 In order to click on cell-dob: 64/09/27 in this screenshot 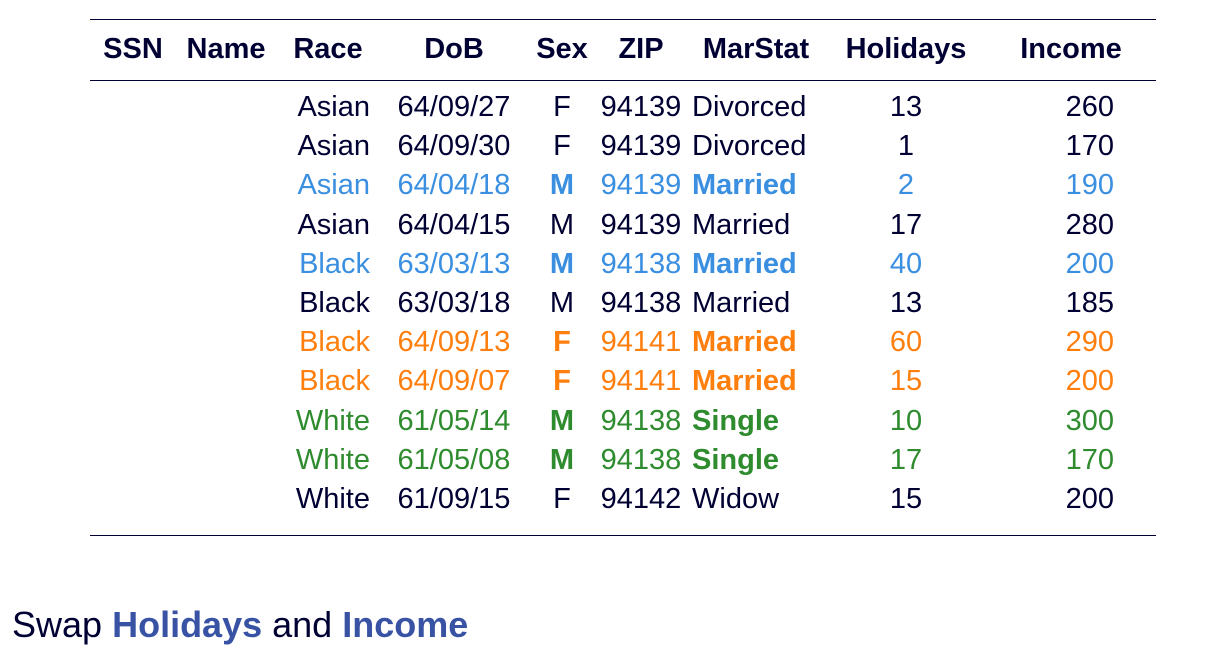, I will do `click(454, 107)`.